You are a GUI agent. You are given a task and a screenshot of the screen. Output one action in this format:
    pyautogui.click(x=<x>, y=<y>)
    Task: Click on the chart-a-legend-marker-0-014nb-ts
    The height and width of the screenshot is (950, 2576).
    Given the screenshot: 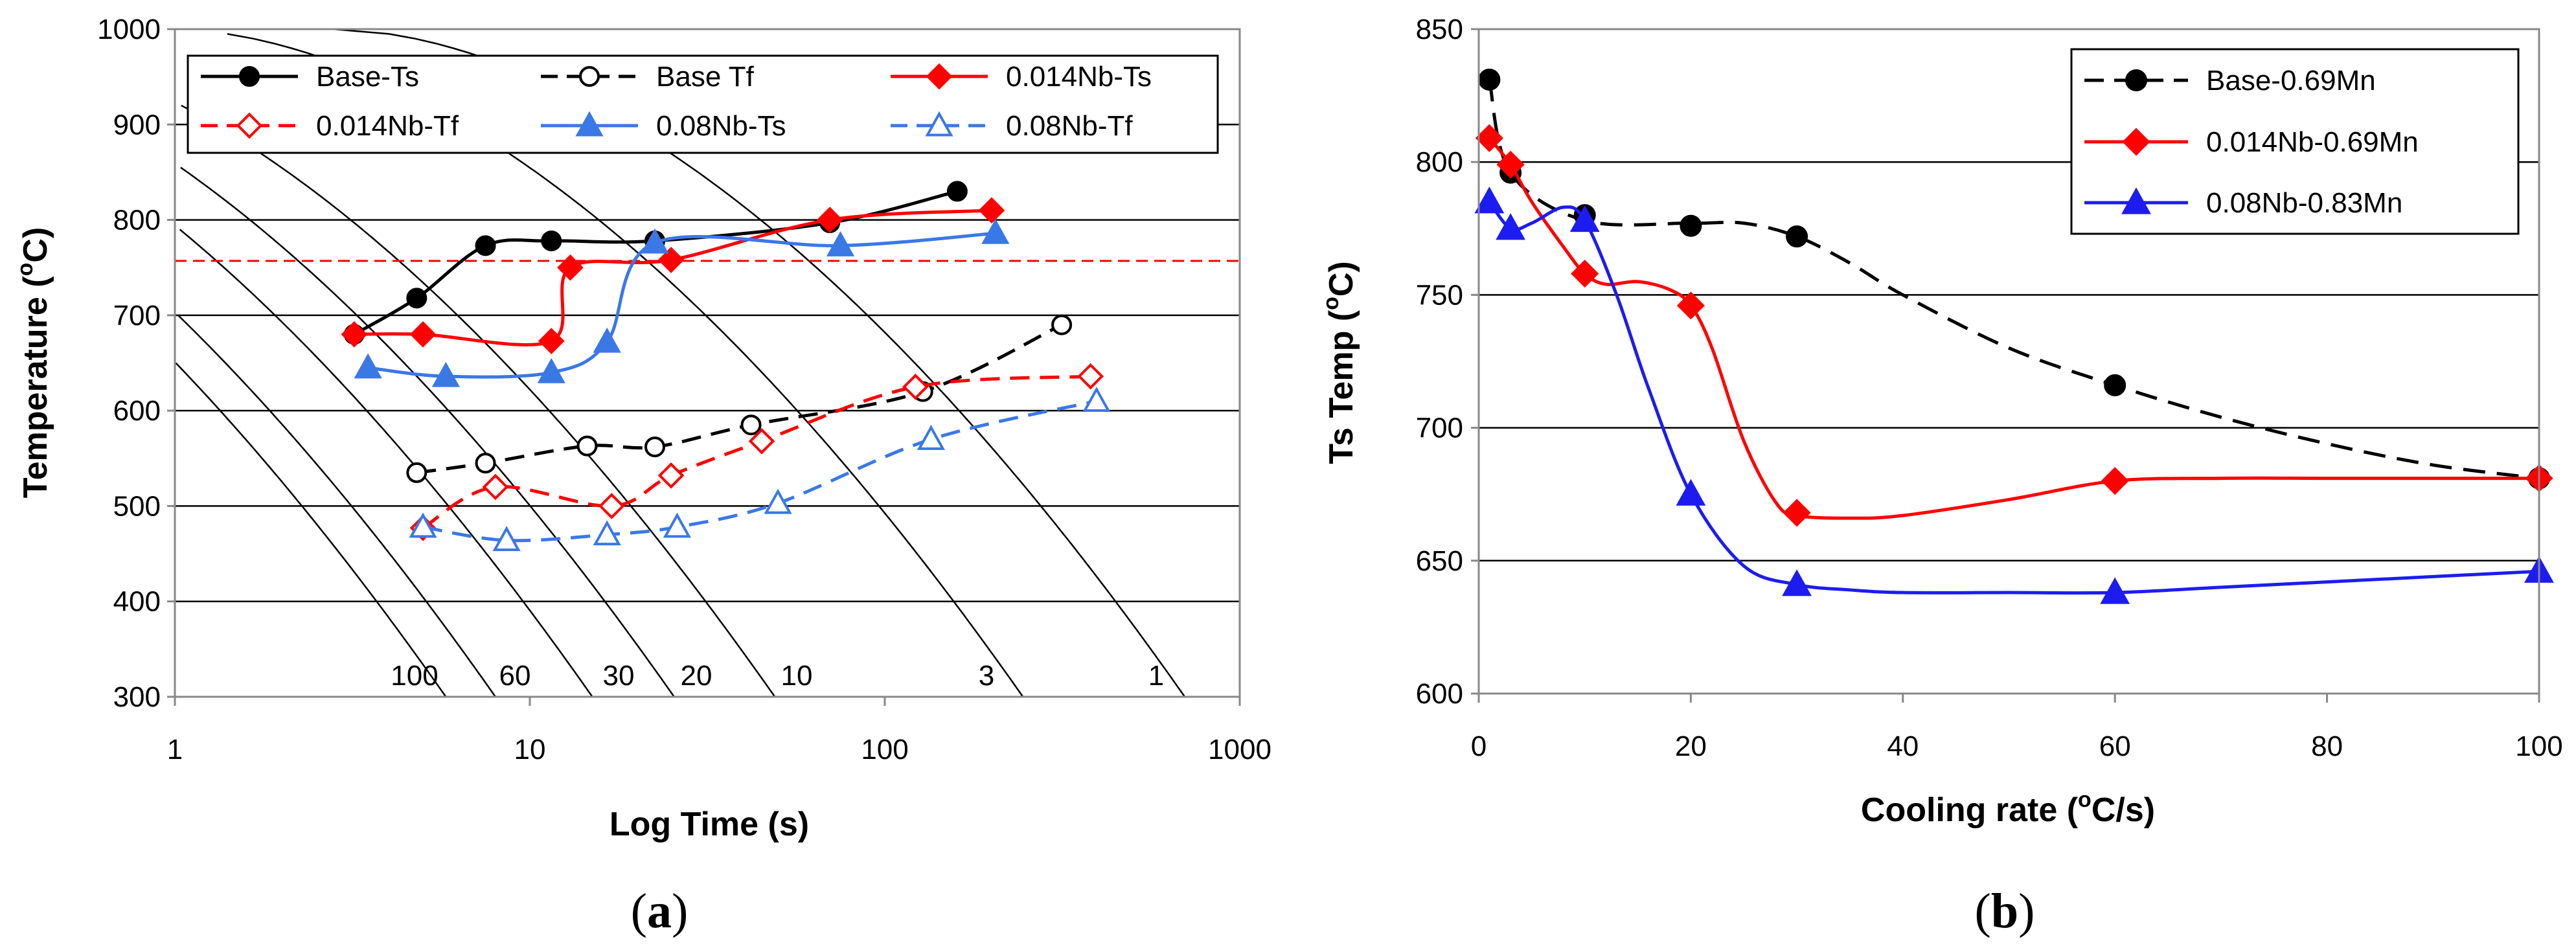 What is the action you would take?
    pyautogui.click(x=939, y=76)
    